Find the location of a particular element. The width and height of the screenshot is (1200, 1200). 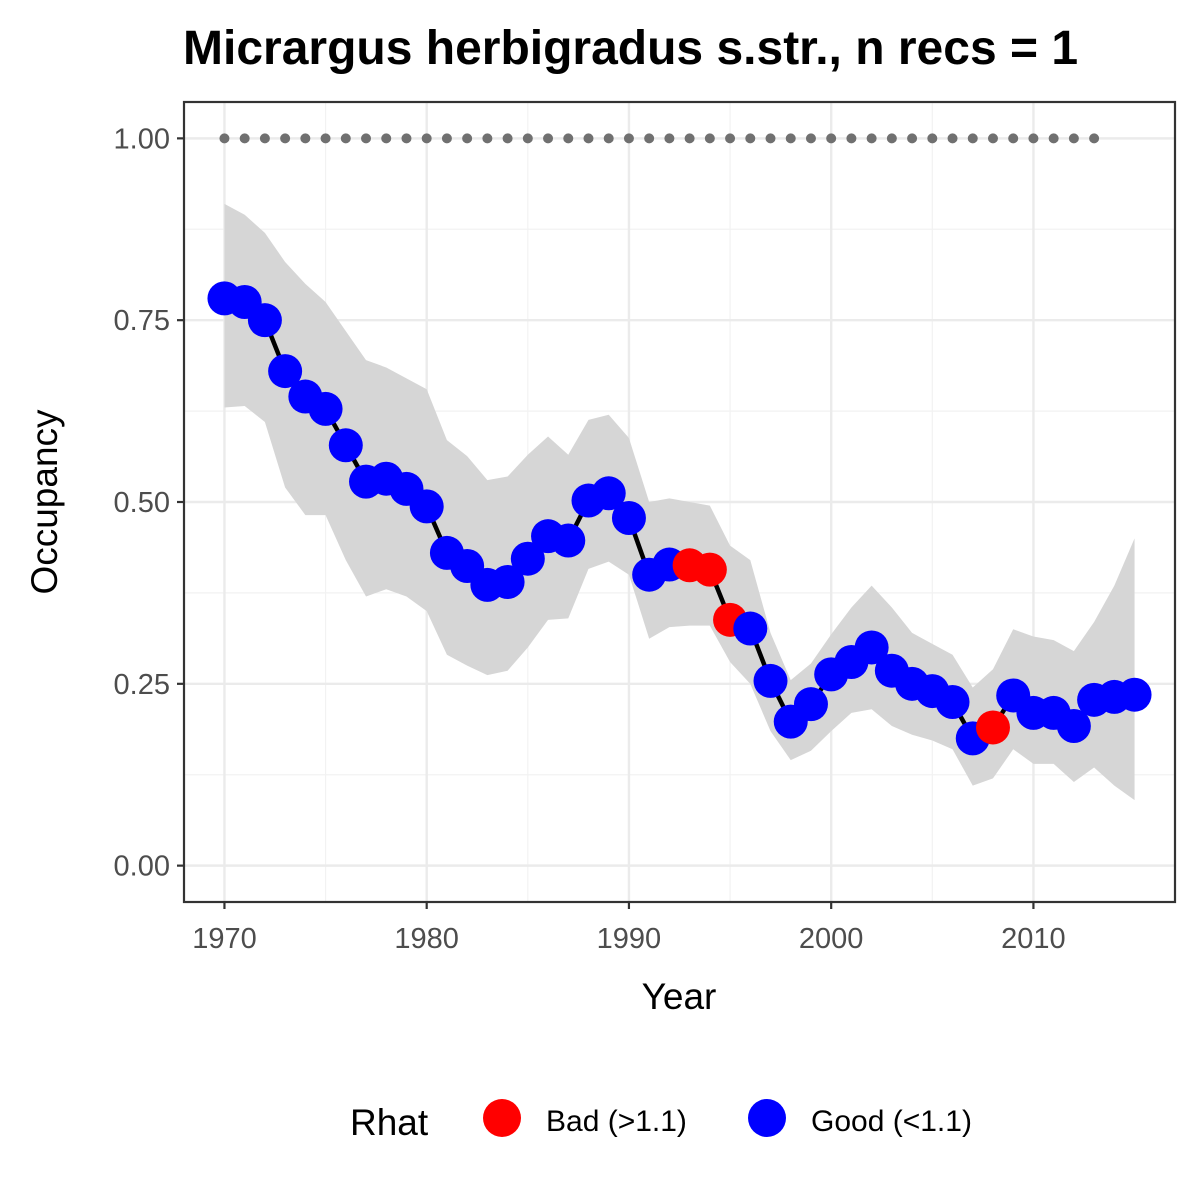

record-dots-layer is located at coordinates (659, 138).